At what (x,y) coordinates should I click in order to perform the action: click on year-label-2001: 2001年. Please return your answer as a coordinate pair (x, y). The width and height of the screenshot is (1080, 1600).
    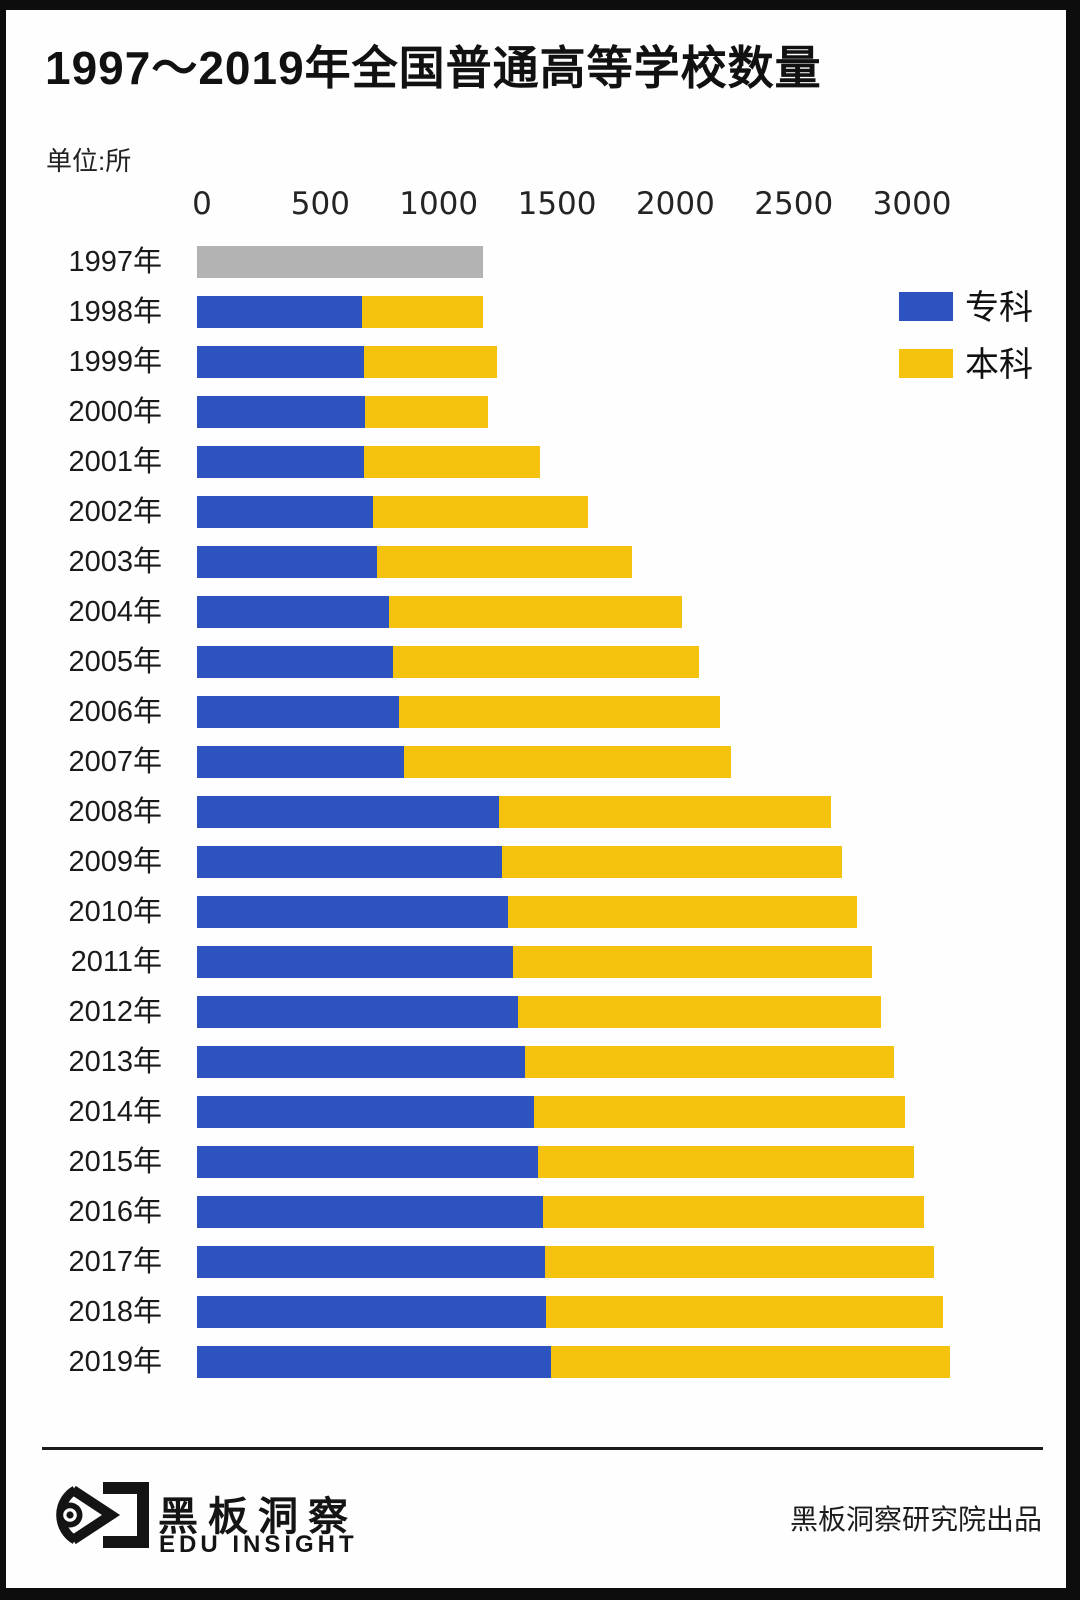
    Looking at the image, I should click on (115, 462).